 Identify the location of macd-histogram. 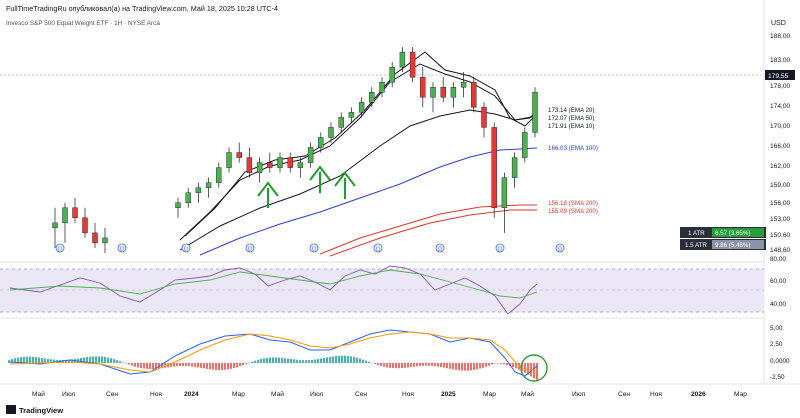
(273, 368).